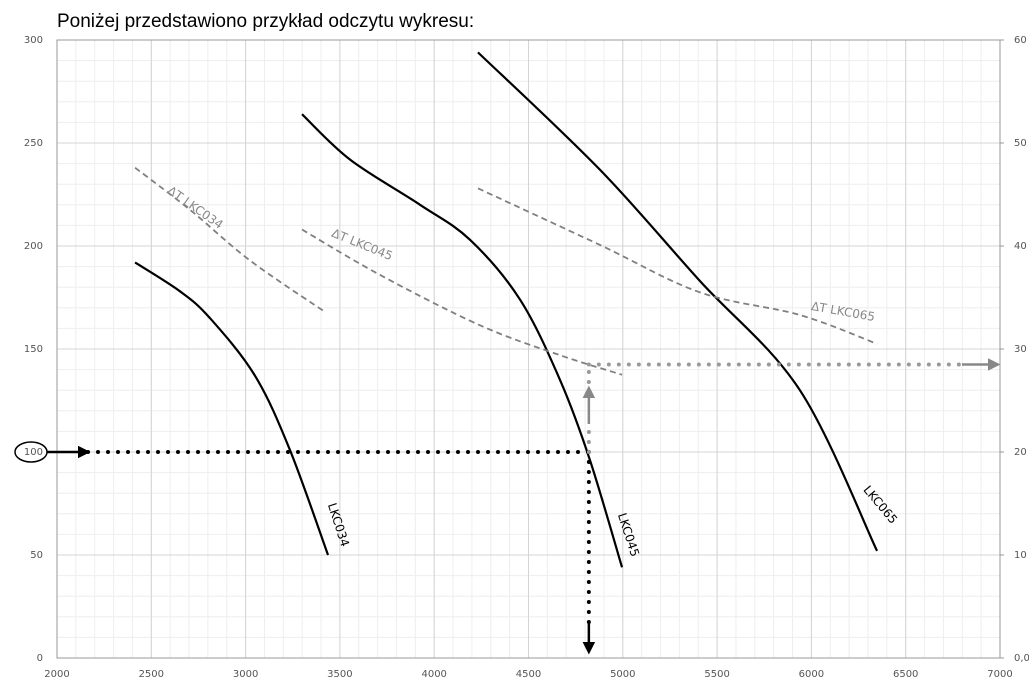 The image size is (1029, 683). I want to click on y-tick-label: 200, so click(33, 246).